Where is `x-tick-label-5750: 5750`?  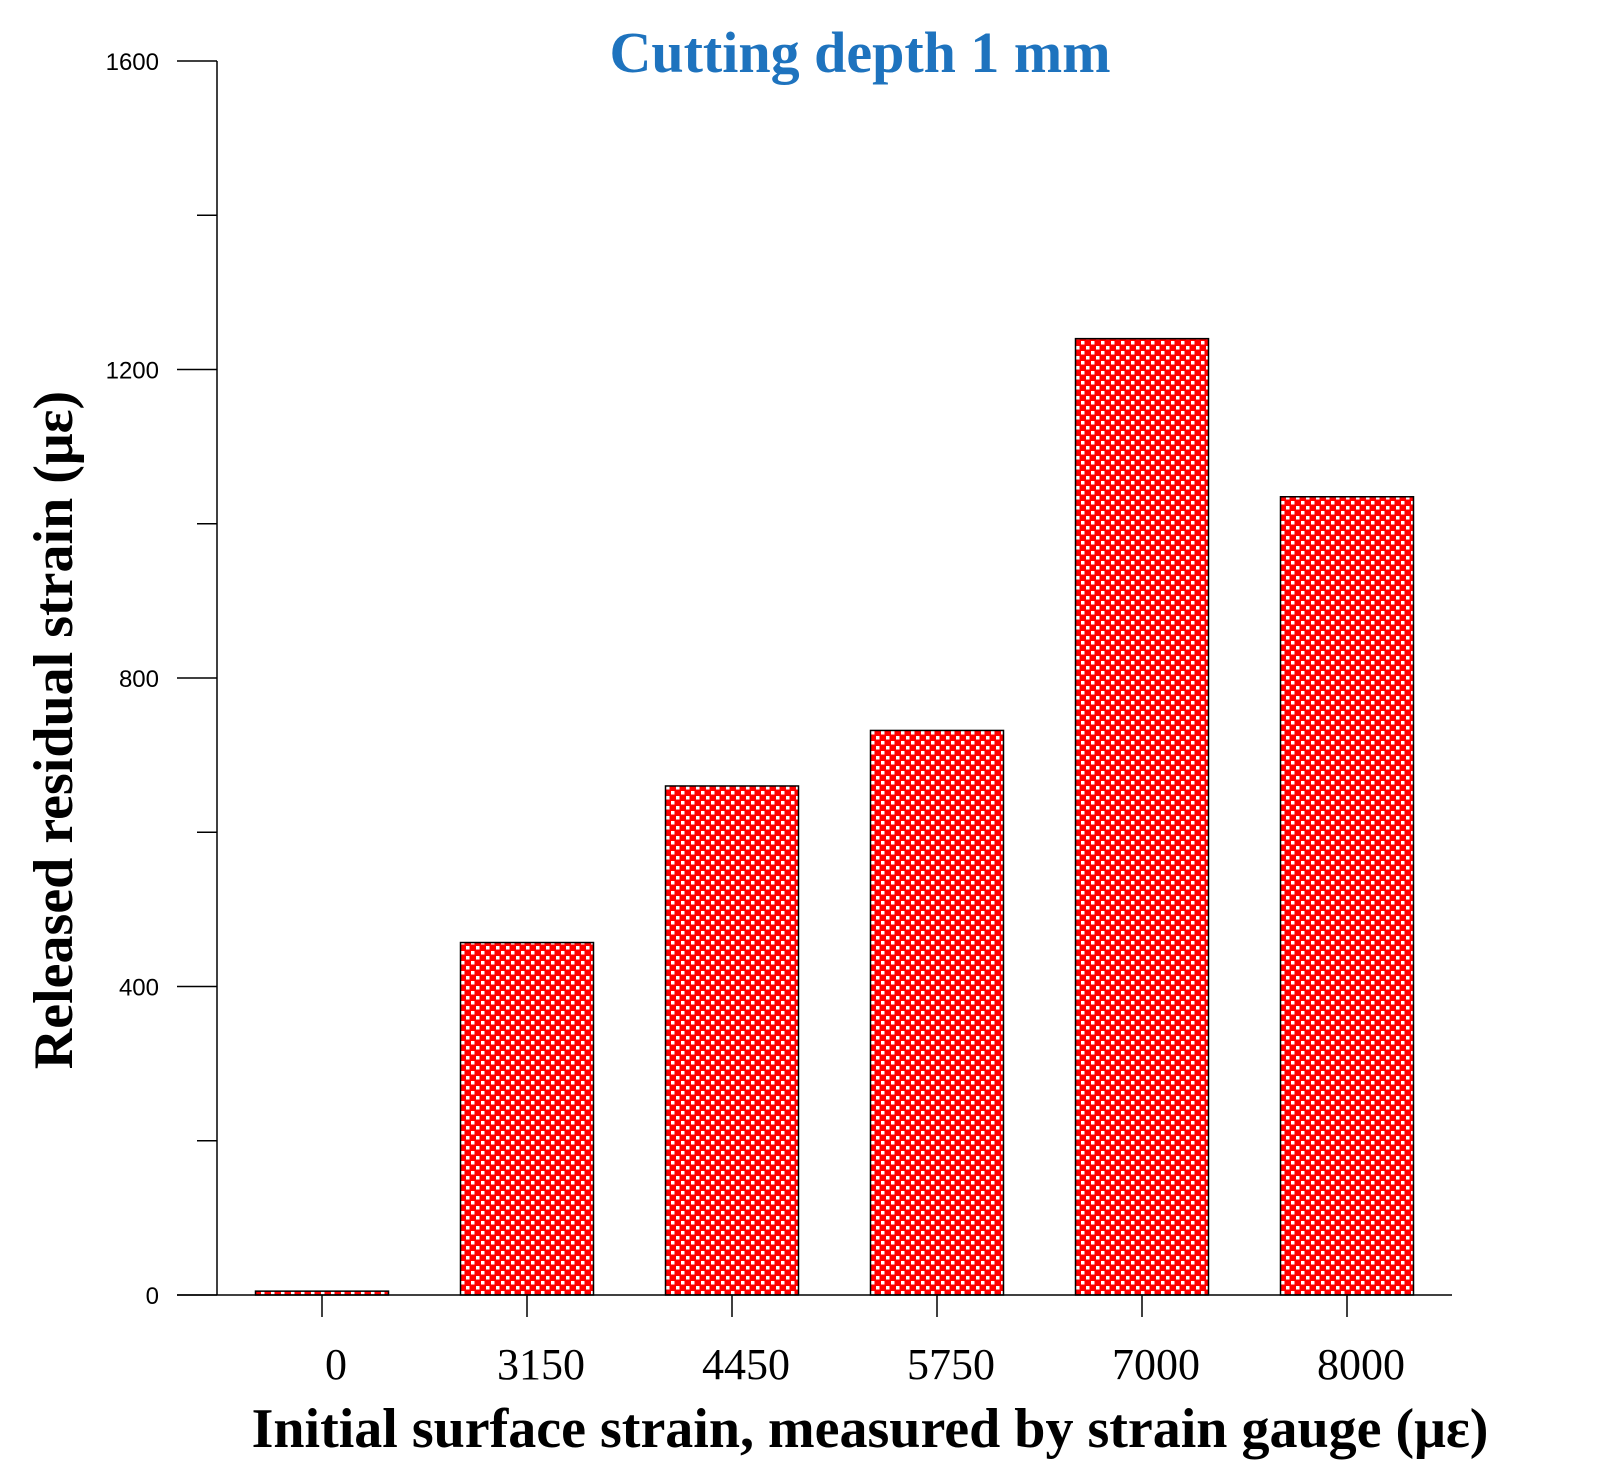 x-tick-label-5750: 5750 is located at coordinates (951, 1364).